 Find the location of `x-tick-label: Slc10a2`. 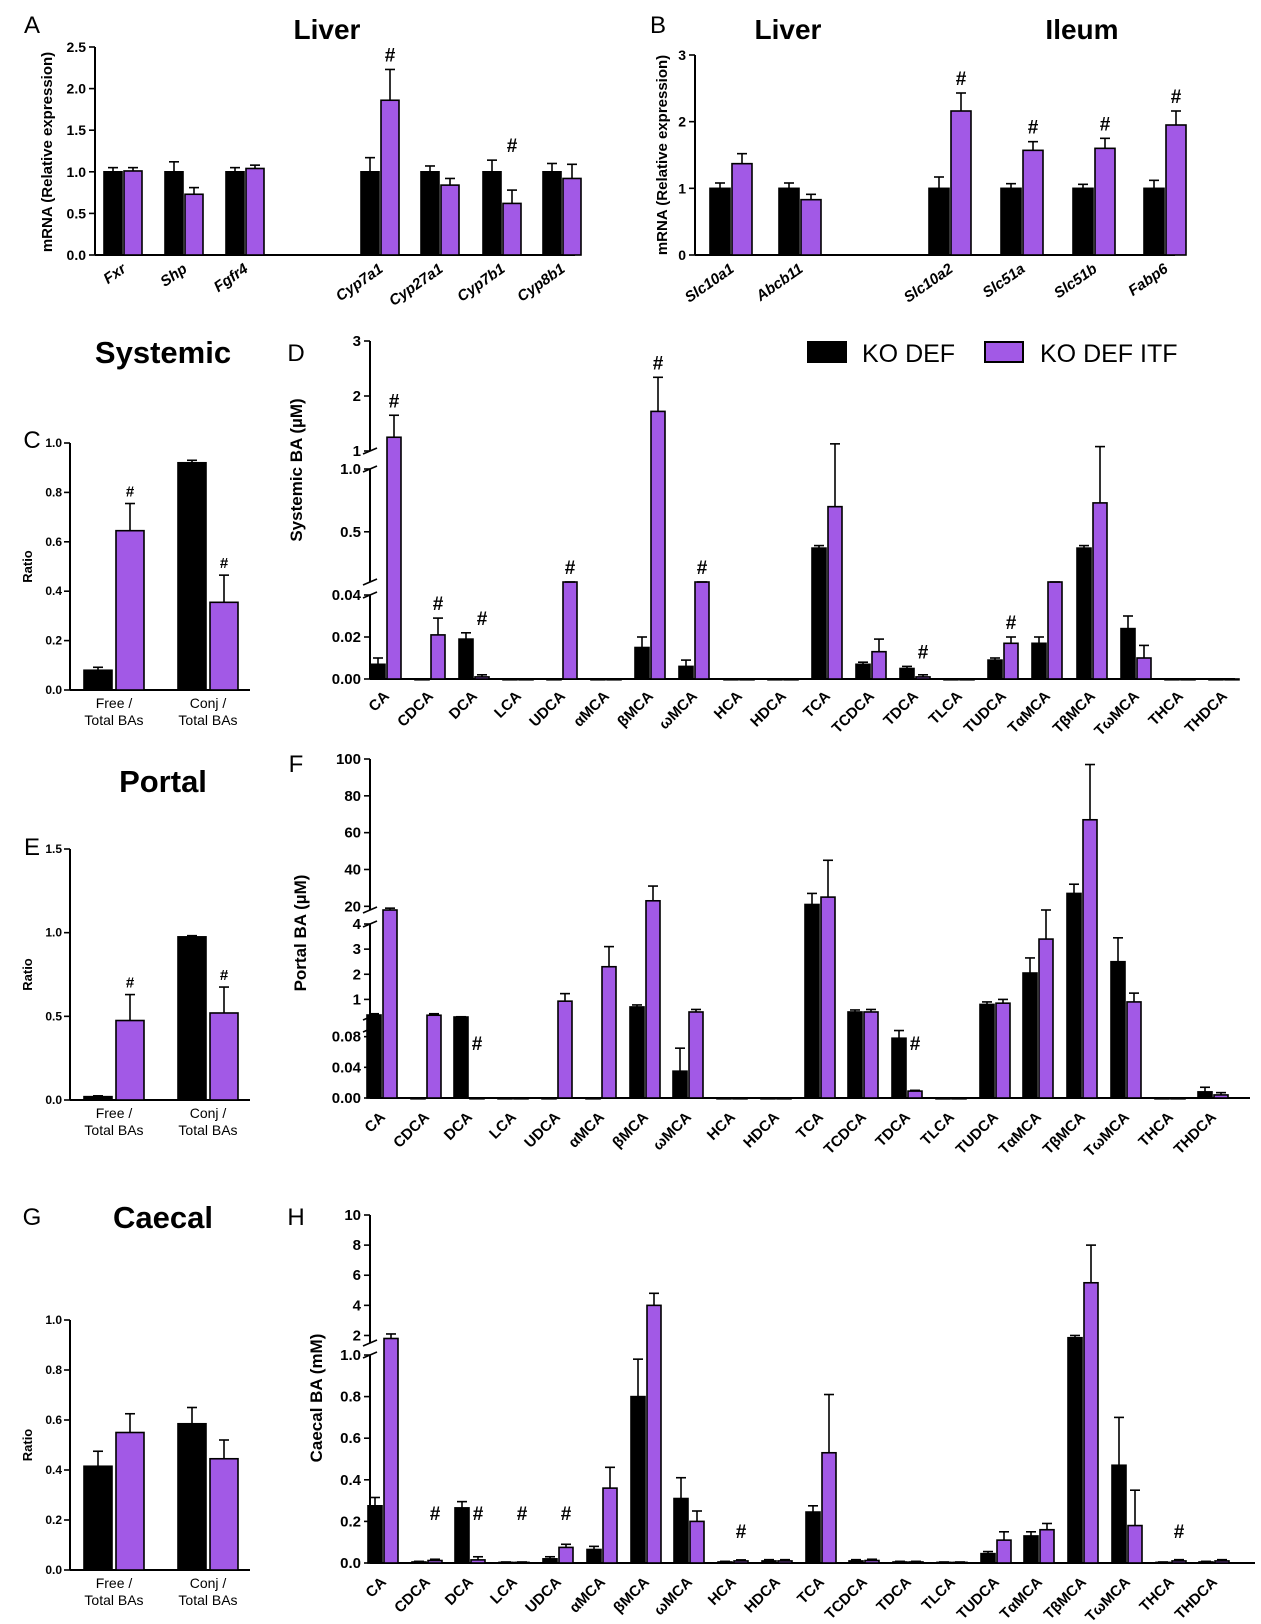

x-tick-label: Slc10a2 is located at coordinates (929, 283).